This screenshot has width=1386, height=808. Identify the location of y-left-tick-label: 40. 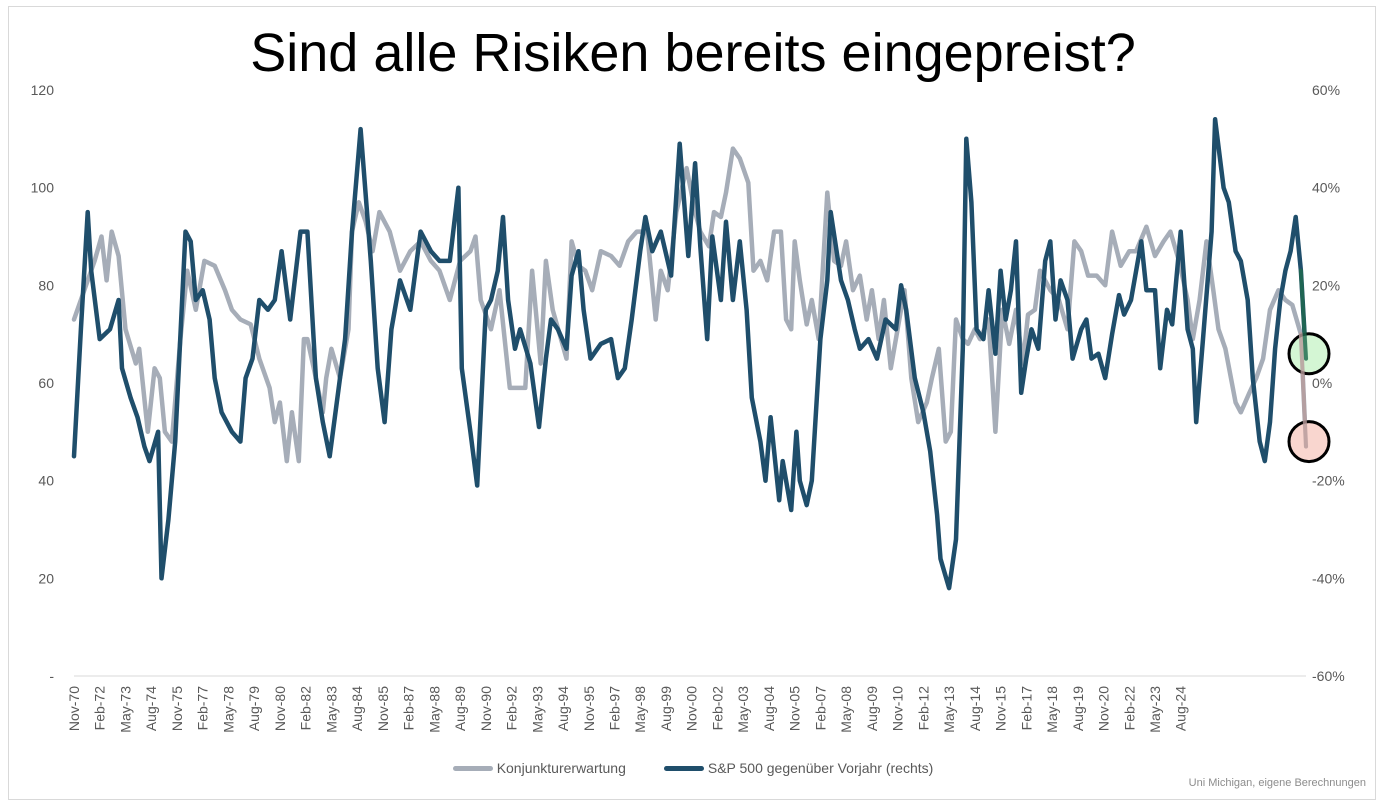
(46, 481).